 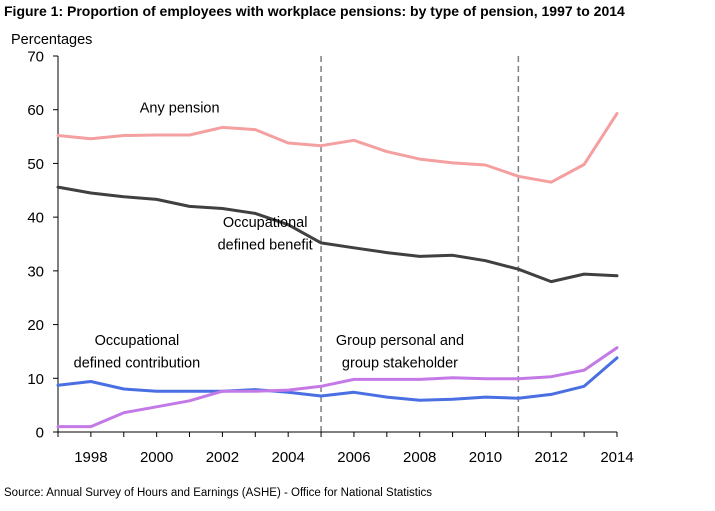 What do you see at coordinates (51, 40) in the screenshot?
I see `y-axis-label: Percentages` at bounding box center [51, 40].